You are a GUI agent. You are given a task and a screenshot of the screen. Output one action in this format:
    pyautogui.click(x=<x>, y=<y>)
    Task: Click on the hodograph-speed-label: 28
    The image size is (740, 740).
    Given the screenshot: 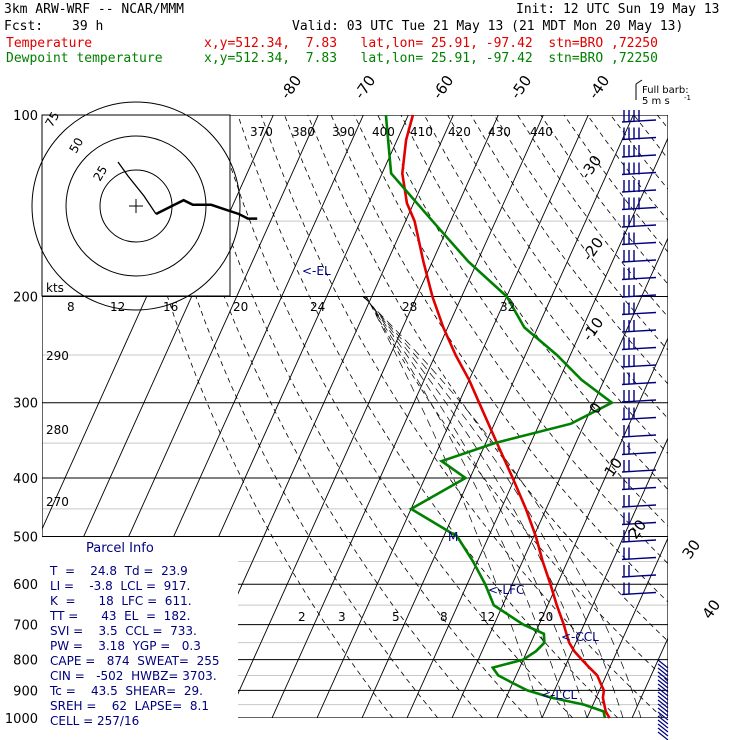 What is the action you would take?
    pyautogui.click(x=409, y=307)
    